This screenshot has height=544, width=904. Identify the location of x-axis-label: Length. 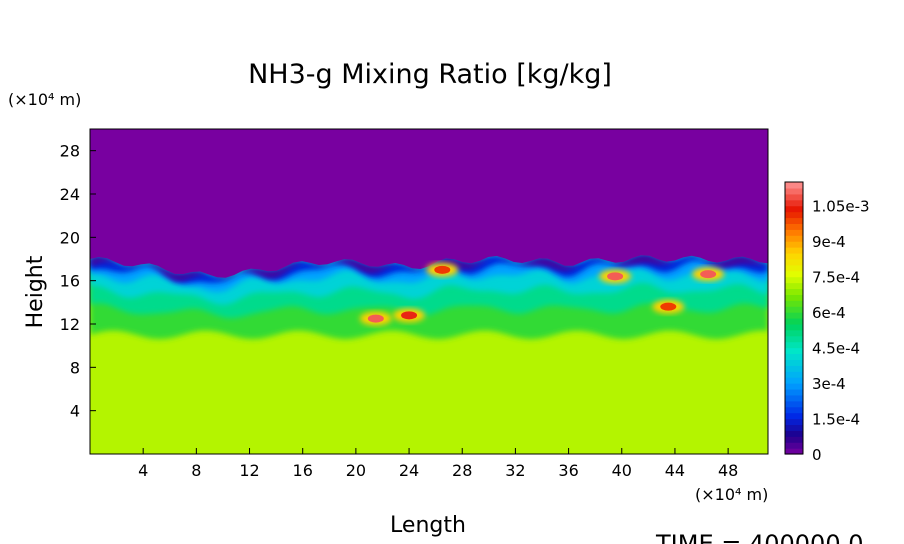
(428, 525).